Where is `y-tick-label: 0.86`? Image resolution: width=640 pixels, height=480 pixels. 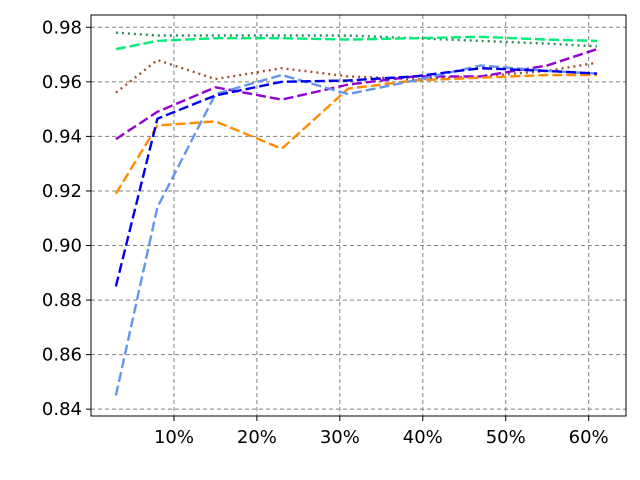
y-tick-label: 0.86 is located at coordinates (62, 355).